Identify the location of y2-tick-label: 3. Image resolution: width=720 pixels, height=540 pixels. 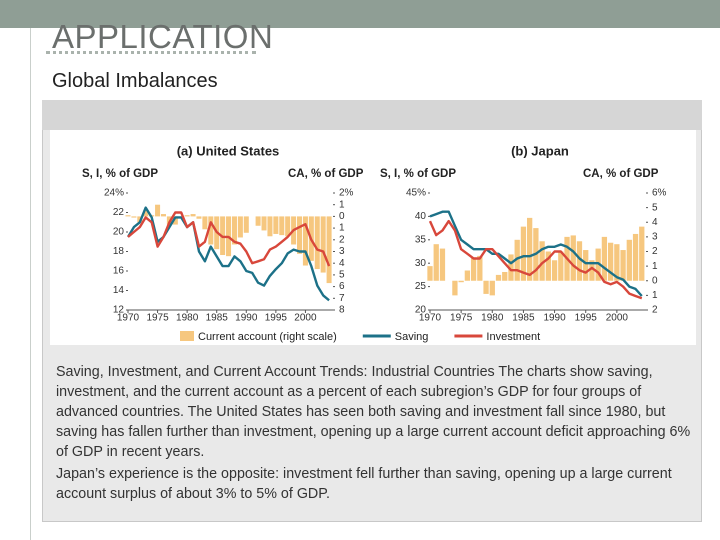
(342, 251).